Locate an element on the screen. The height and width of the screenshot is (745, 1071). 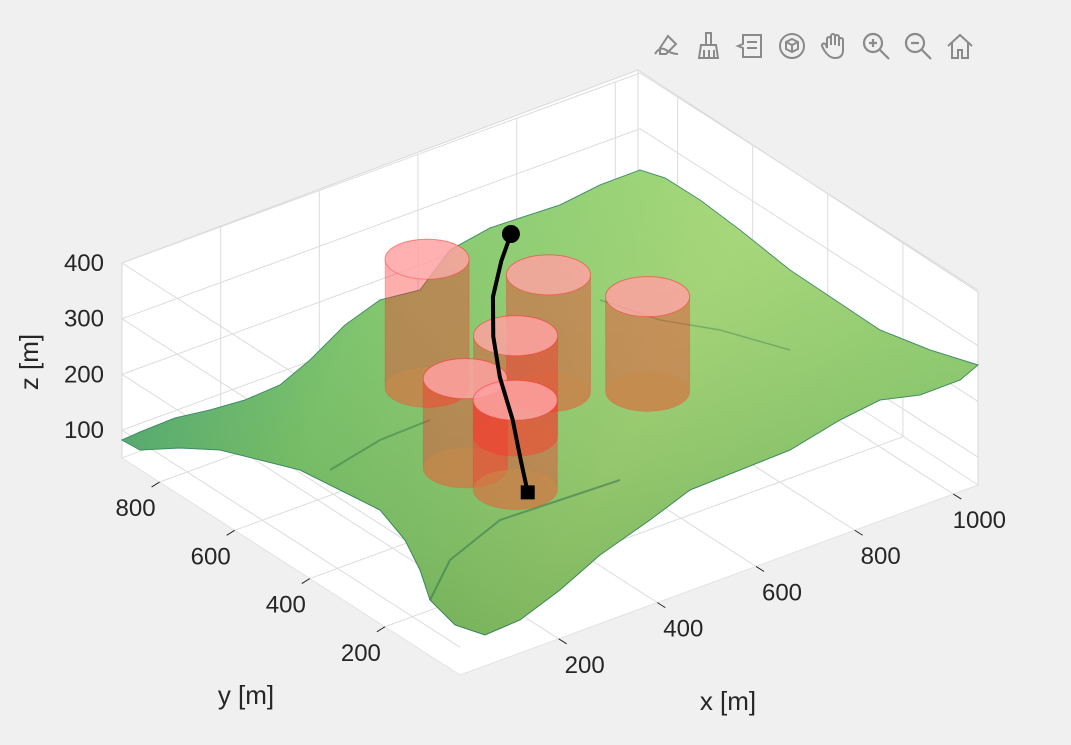
brush-button is located at coordinates (708, 46).